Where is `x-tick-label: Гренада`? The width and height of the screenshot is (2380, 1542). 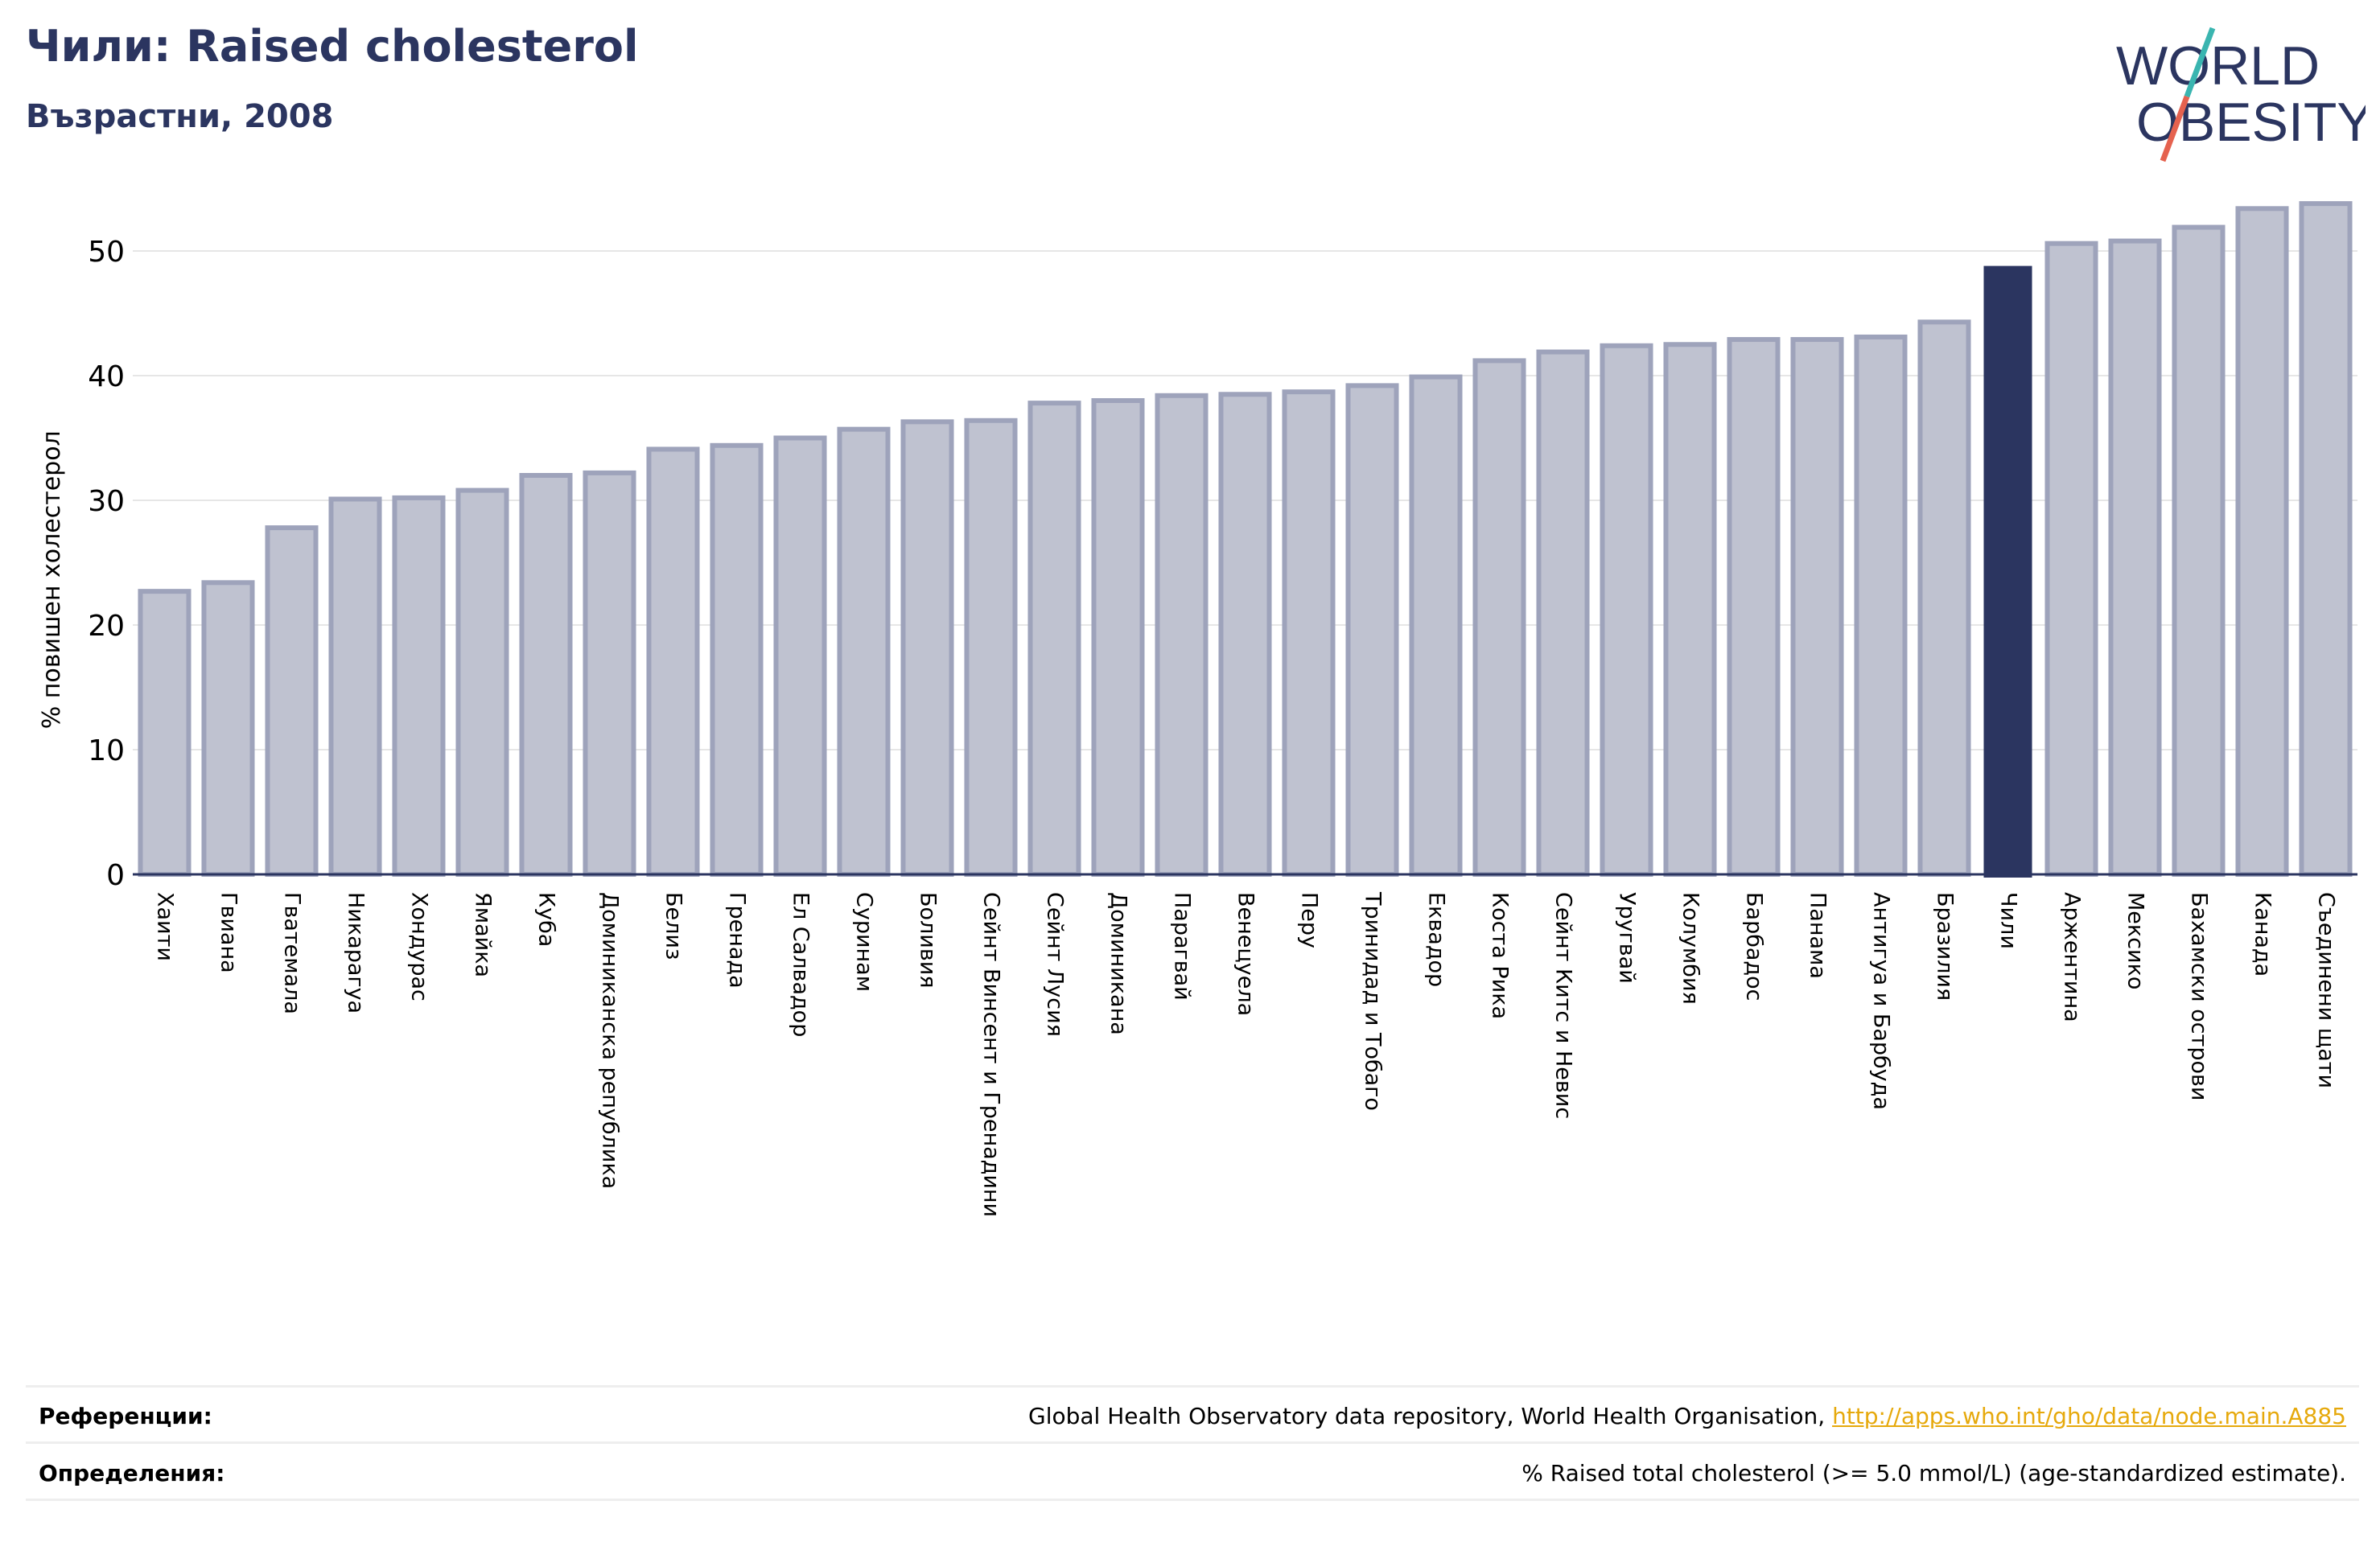
x-tick-label: Гренада is located at coordinates (737, 940).